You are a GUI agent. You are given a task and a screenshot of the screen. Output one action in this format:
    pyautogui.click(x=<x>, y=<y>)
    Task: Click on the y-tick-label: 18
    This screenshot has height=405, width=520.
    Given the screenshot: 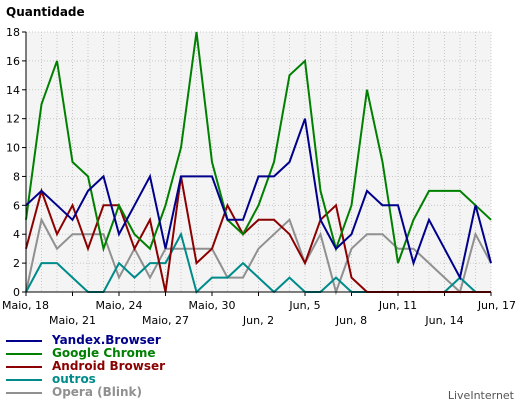 What is the action you would take?
    pyautogui.click(x=13, y=32)
    